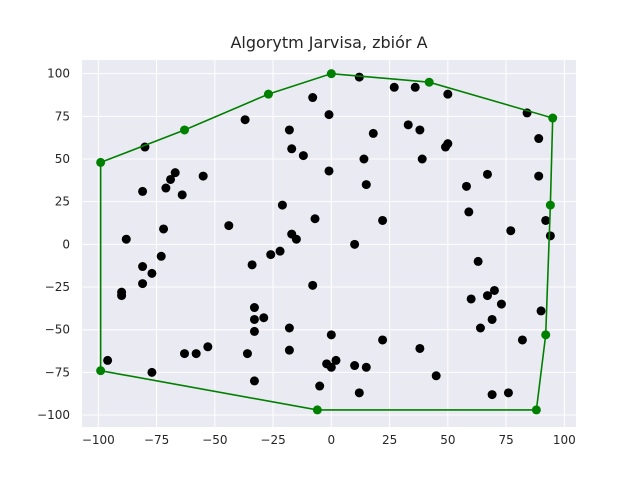 The width and height of the screenshot is (640, 480). What do you see at coordinates (447, 440) in the screenshot?
I see `x-tick-label: 50` at bounding box center [447, 440].